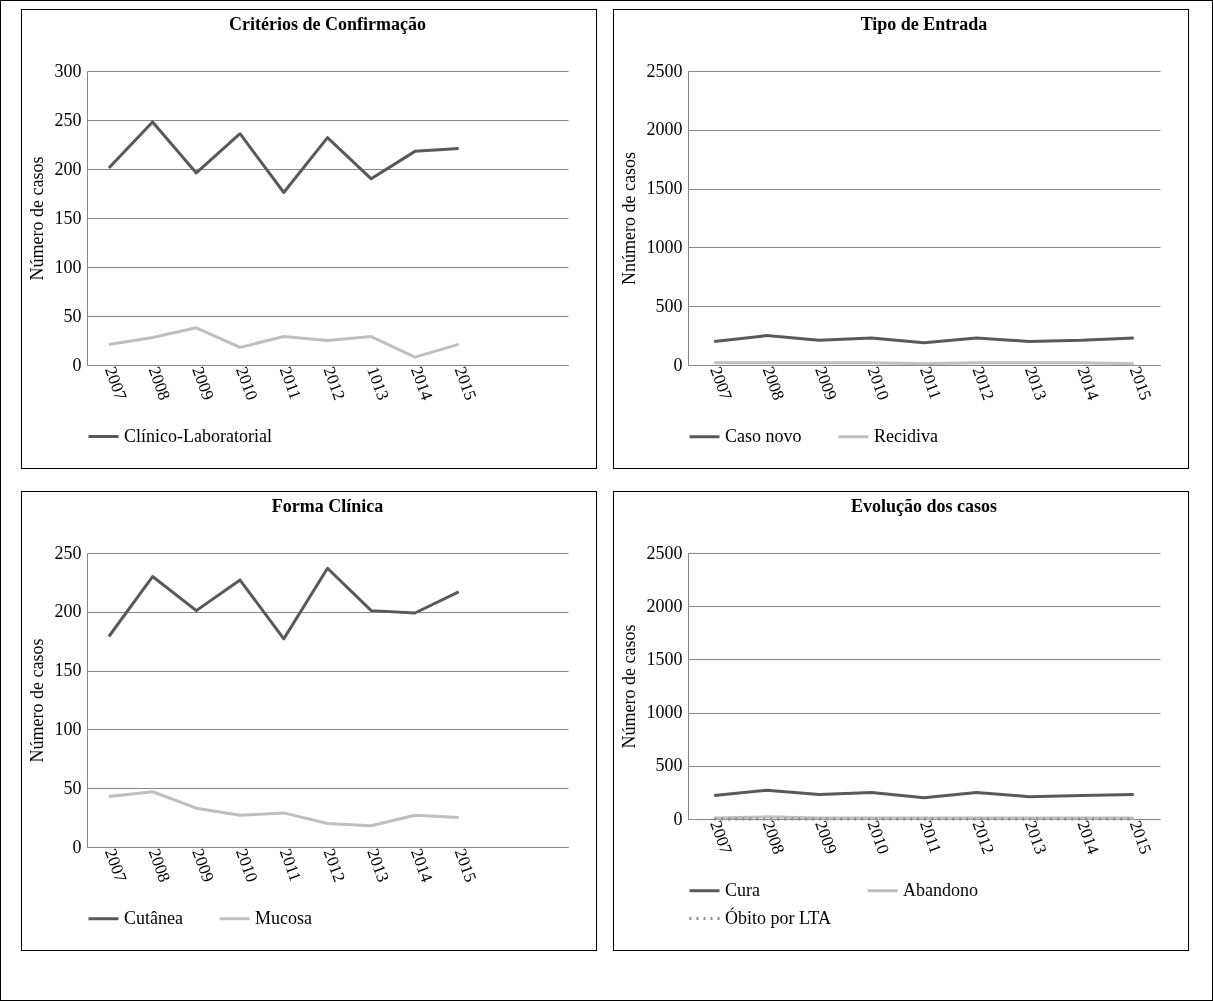  I want to click on legend-label: Cutânea, so click(153, 917).